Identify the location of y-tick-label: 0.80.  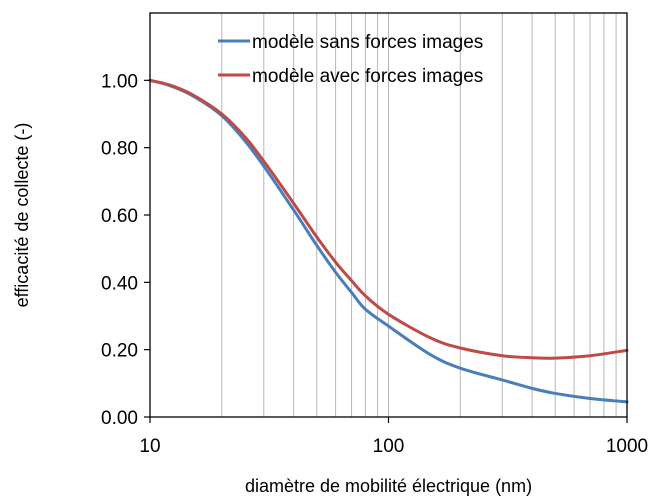
(119, 149).